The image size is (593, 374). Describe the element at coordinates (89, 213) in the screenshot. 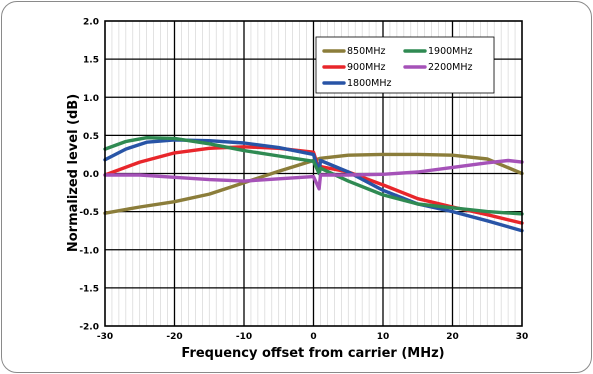

I see `y-tick-label: -0.5` at that location.